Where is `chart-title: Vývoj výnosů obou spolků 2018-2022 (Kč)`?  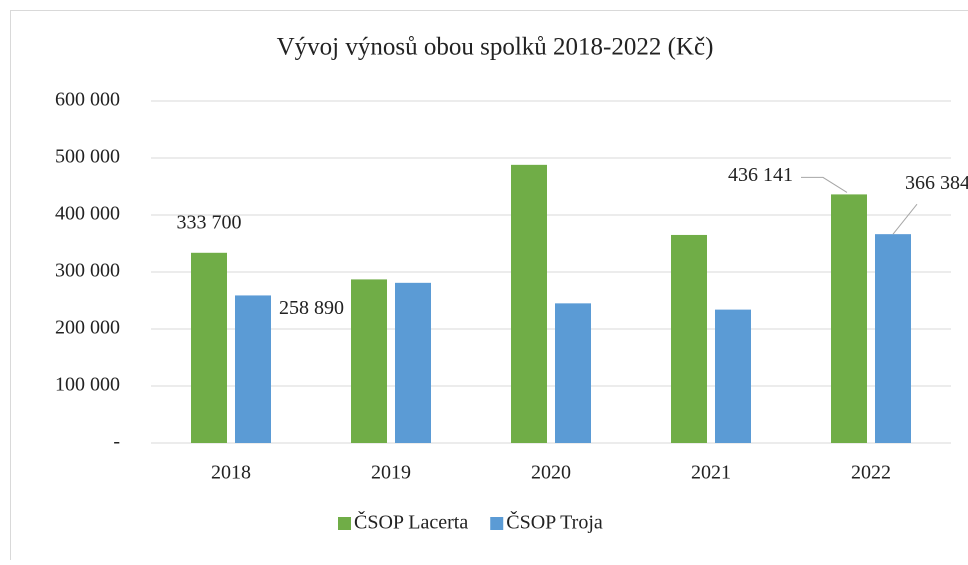
chart-title: Vývoj výnosů obou spolků 2018-2022 (Kč) is located at coordinates (495, 47).